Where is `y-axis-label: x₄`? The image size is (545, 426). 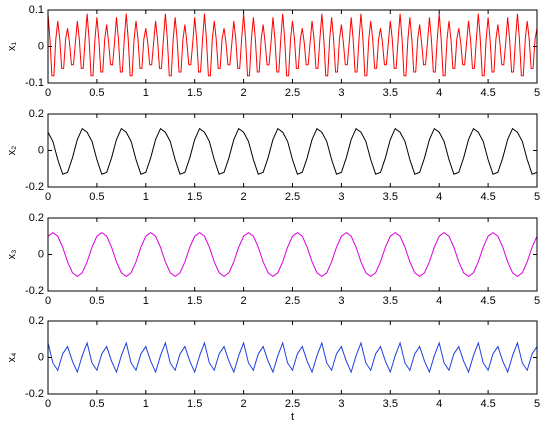
y-axis-label: x₄ is located at coordinates (12, 357).